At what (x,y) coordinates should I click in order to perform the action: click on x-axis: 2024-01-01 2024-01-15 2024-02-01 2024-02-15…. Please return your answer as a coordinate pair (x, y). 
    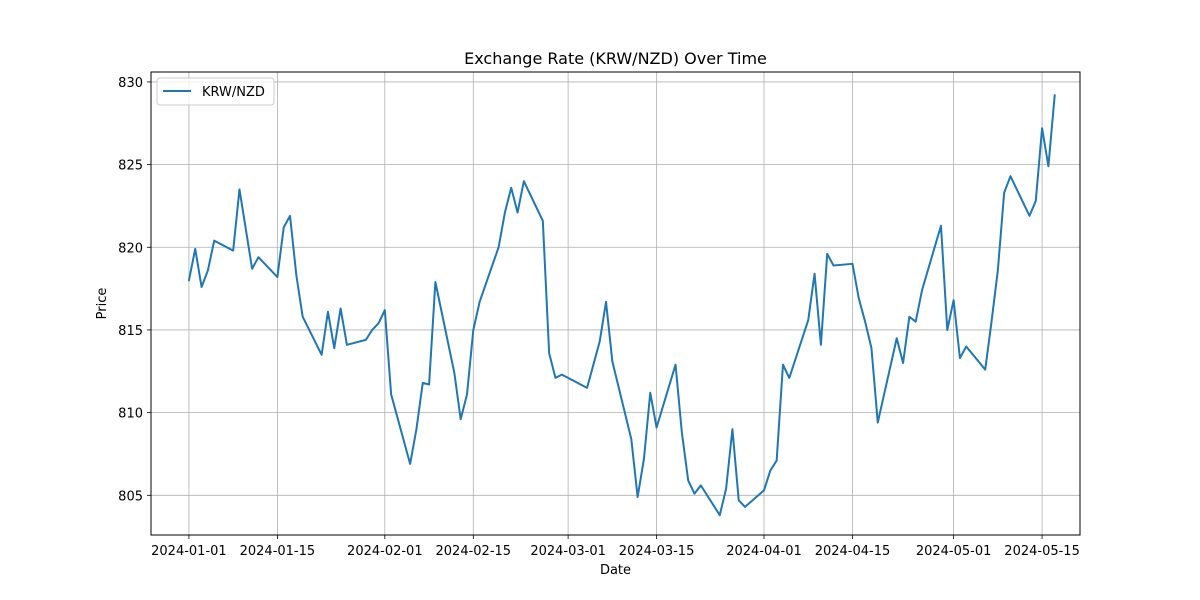
    Looking at the image, I should click on (615, 547).